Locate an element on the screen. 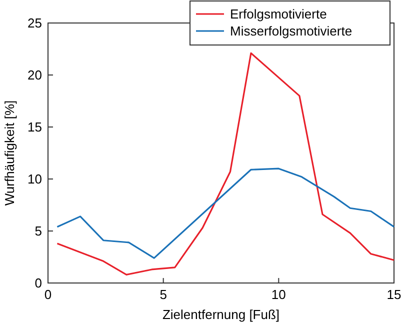 This screenshot has height=327, width=402. y-tick-label: 20 is located at coordinates (35, 75).